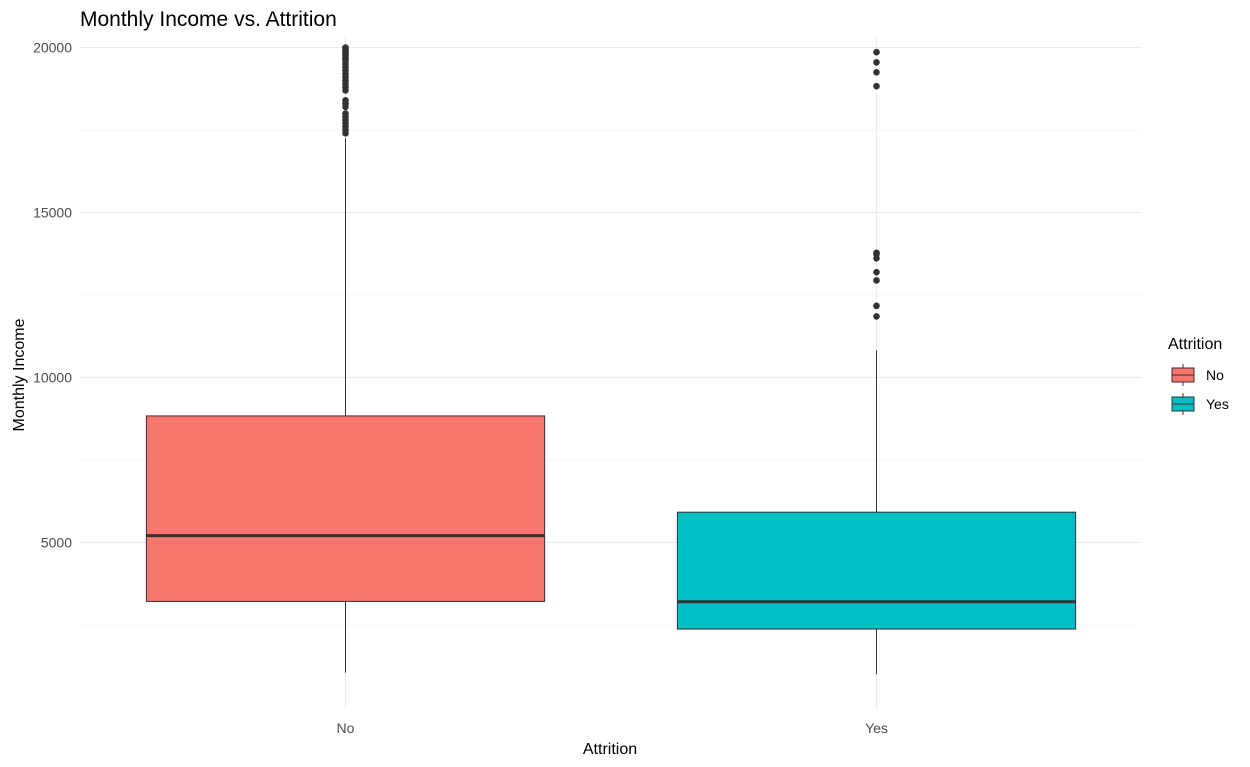 Image resolution: width=1250 pixels, height=767 pixels. Describe the element at coordinates (1215, 375) in the screenshot. I see `legend-label: No` at that location.